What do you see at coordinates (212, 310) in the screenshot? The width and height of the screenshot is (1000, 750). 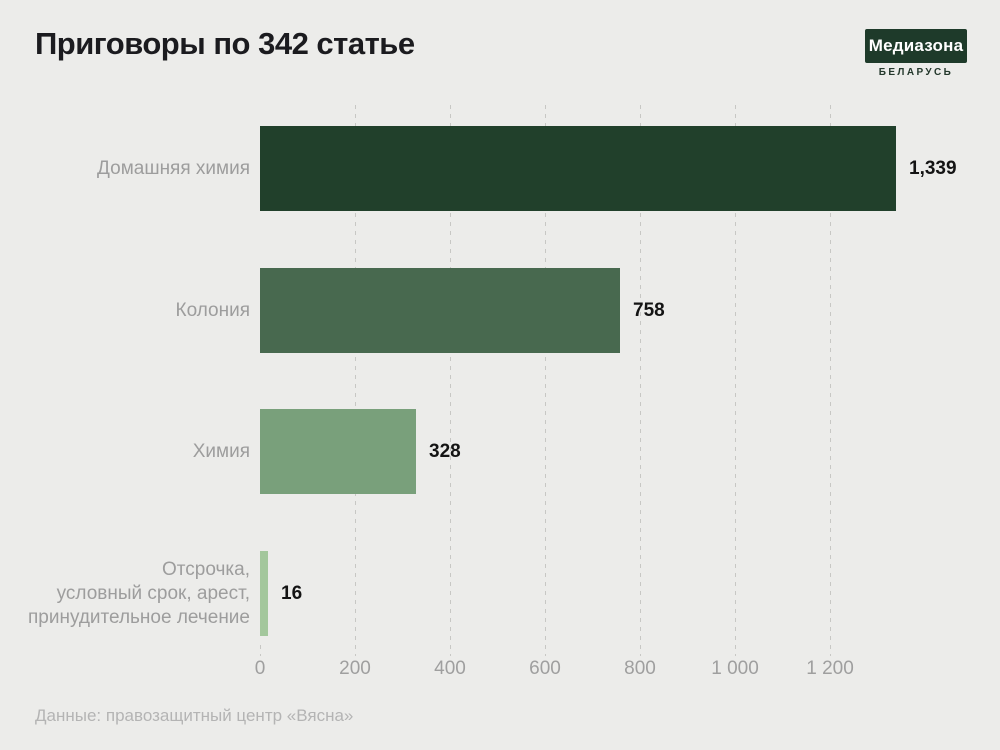 I see `bar-label: Колония` at bounding box center [212, 310].